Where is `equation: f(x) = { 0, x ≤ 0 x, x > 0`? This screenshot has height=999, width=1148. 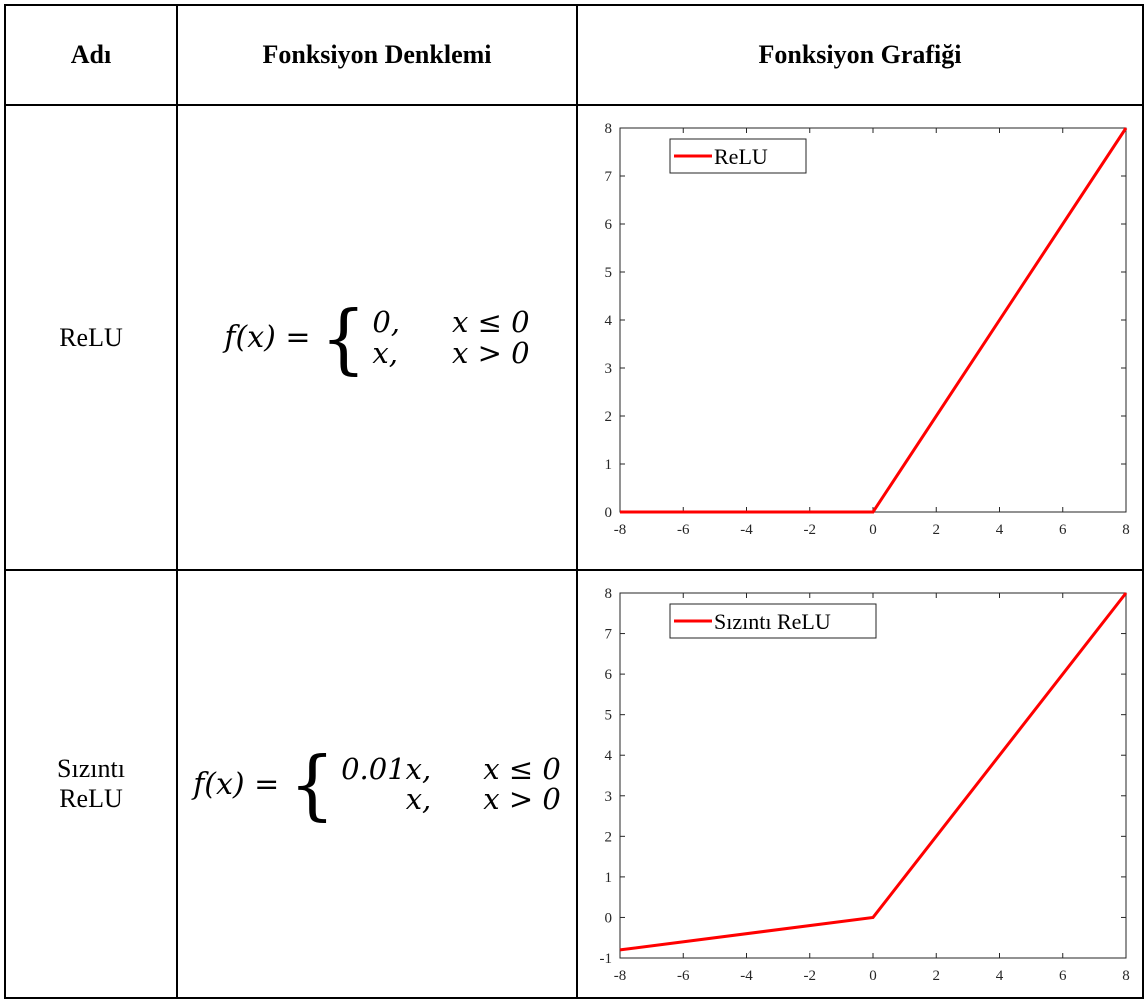
equation: f(x) = { 0, x ≤ 0 x, x > 0 is located at coordinates (376, 337).